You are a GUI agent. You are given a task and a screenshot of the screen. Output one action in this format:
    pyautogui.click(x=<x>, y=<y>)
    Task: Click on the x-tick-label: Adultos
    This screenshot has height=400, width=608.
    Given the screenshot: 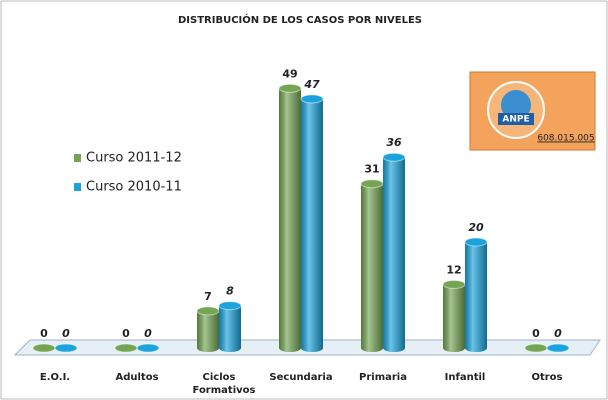 What is the action you would take?
    pyautogui.click(x=136, y=377)
    